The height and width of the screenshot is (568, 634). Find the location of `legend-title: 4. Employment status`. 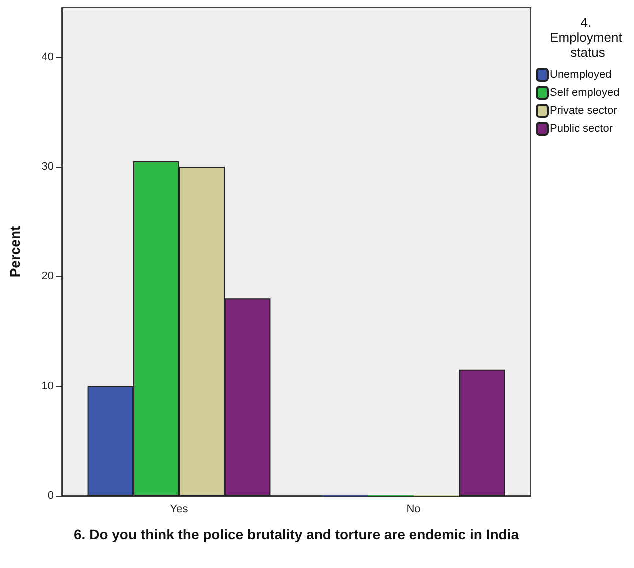

legend-title: 4. Employment status is located at coordinates (588, 37).